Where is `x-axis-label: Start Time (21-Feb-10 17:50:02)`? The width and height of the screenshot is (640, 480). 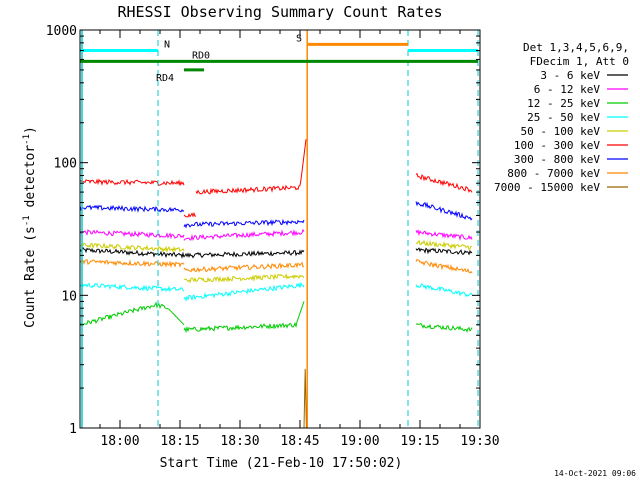
x-axis-label: Start Time (21-Feb-10 17:50:02) is located at coordinates (281, 463).